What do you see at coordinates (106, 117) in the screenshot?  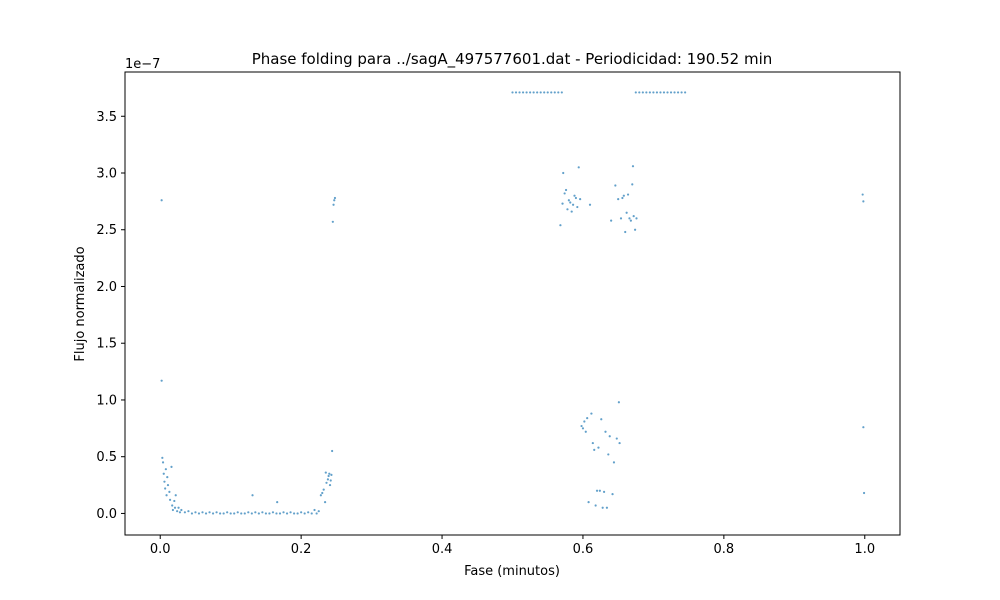 I see `y-tick-label: 3.5` at bounding box center [106, 117].